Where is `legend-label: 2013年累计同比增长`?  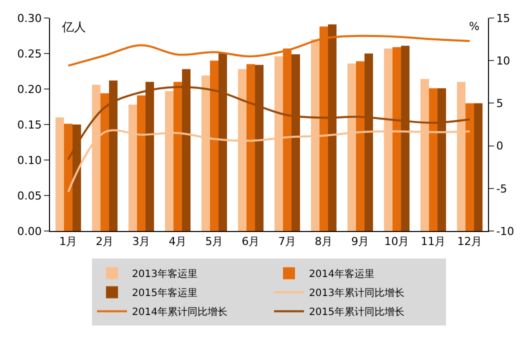
legend-label: 2013年累计同比增长 is located at coordinates (356, 293).